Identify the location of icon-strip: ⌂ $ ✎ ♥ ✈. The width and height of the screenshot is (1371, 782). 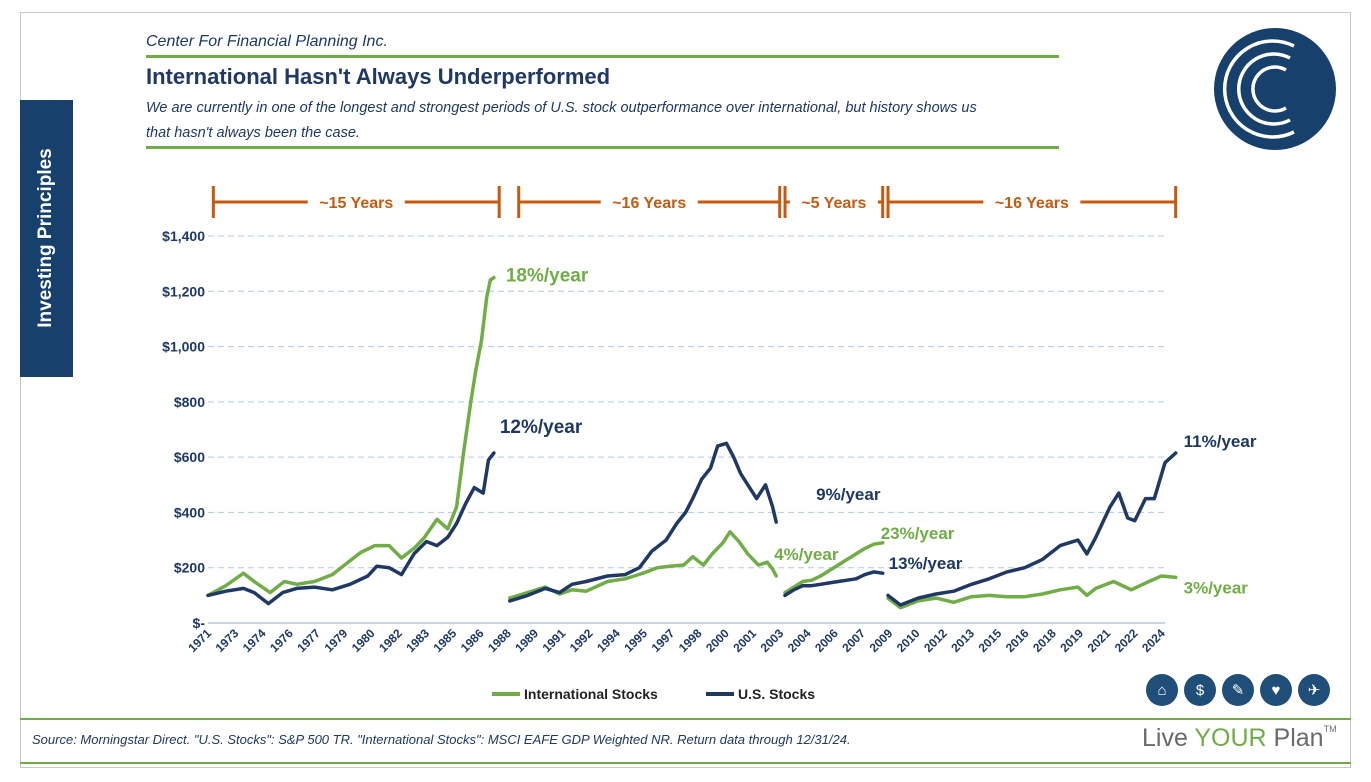
(1238, 690).